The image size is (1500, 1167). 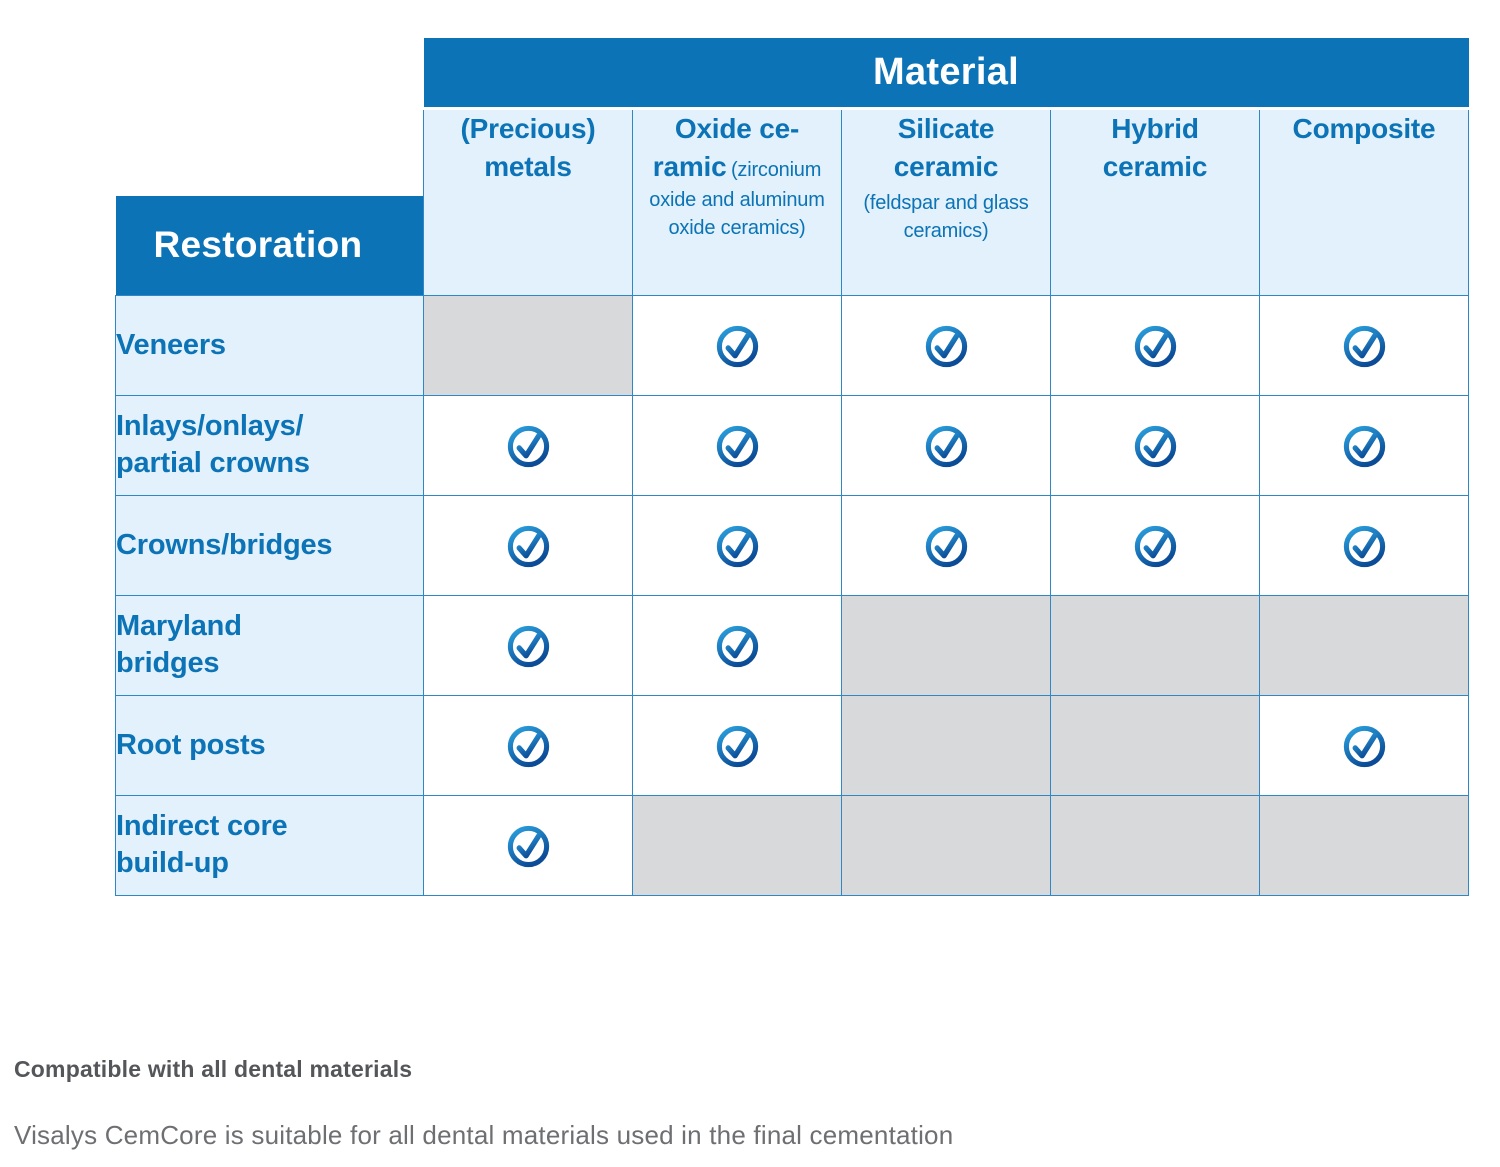 What do you see at coordinates (946, 845) in the screenshot?
I see `cell-indirect-core-build-up-silicate-ceramic` at bounding box center [946, 845].